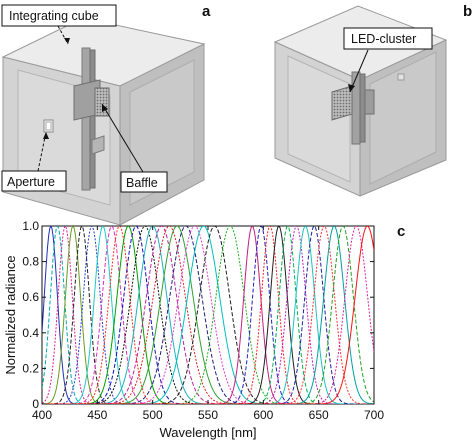 This screenshot has height=442, width=474. Describe the element at coordinates (401, 231) in the screenshot. I see `panel-letter-c: c` at that location.